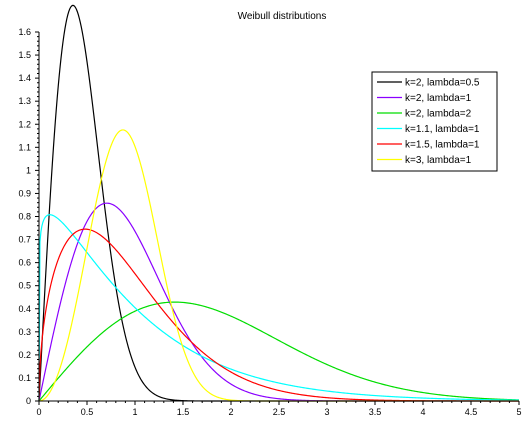  I want to click on y-tick-label: 1.1, so click(24, 147).